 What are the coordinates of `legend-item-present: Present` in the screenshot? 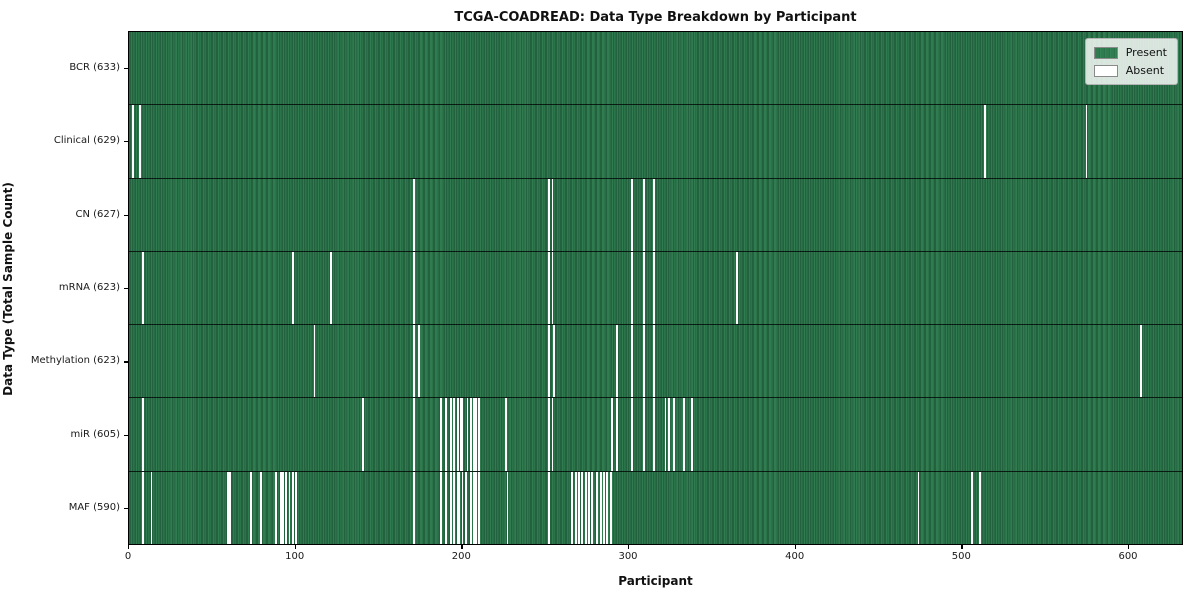 It's located at (1130, 52).